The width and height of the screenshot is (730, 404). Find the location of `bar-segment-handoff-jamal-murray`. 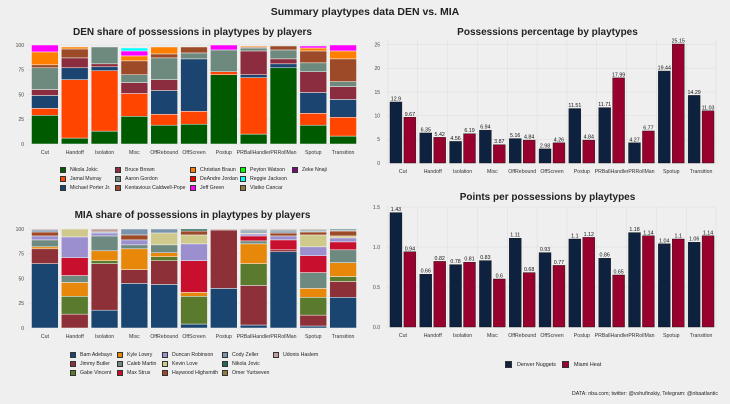

bar-segment-handoff-jamal-murray is located at coordinates (75, 109).